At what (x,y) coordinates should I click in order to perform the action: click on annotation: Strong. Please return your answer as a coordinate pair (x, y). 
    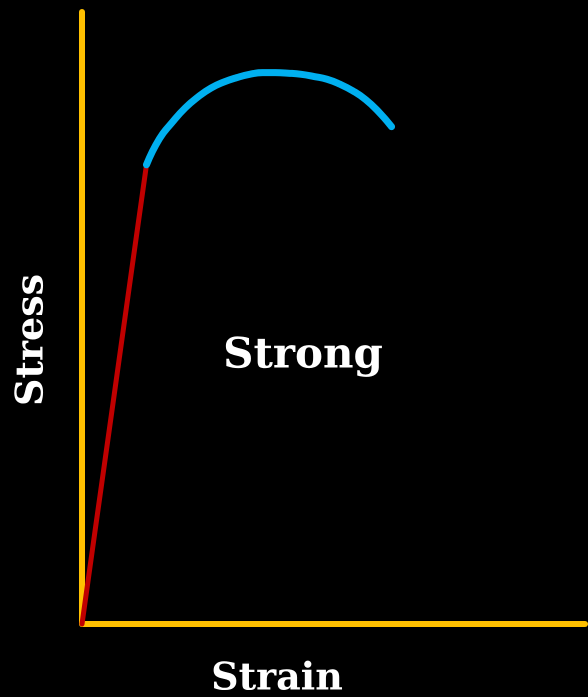
    Looking at the image, I should click on (303, 353).